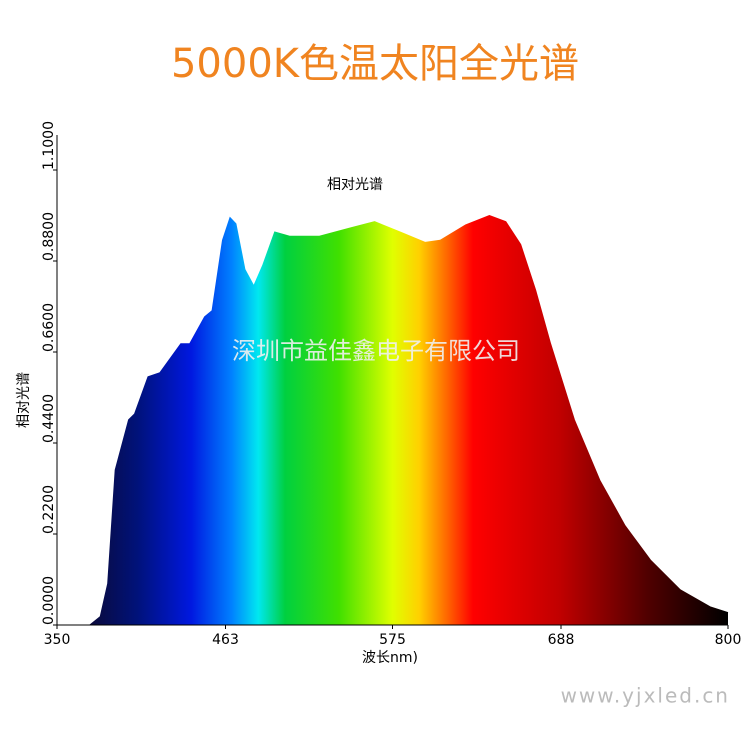 This screenshot has height=754, width=750. I want to click on footer-url: www.yjxled.cn, so click(645, 696).